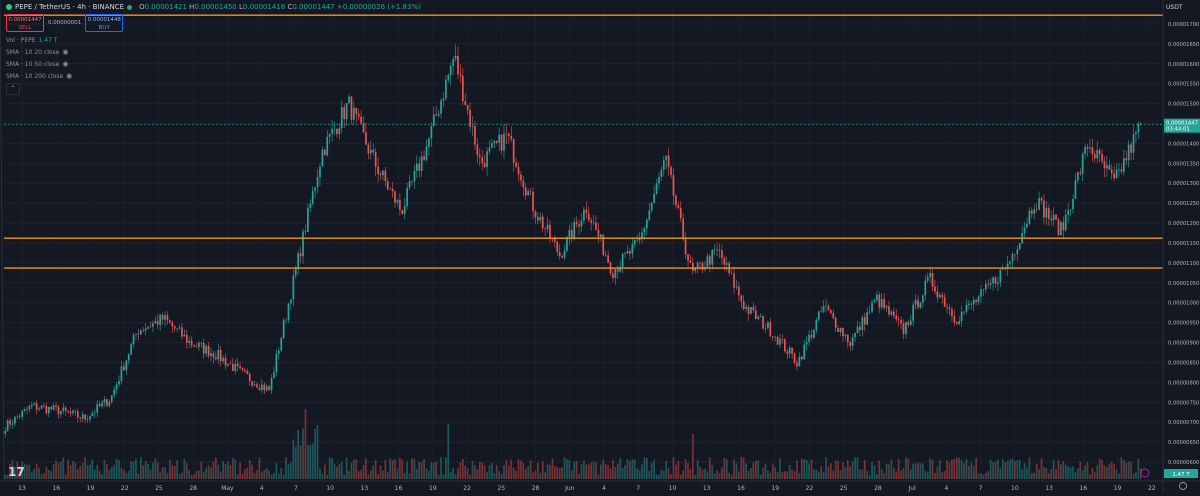 Image resolution: width=1200 pixels, height=496 pixels. What do you see at coordinates (1174, 7) in the screenshot?
I see `currency-label: USDT` at bounding box center [1174, 7].